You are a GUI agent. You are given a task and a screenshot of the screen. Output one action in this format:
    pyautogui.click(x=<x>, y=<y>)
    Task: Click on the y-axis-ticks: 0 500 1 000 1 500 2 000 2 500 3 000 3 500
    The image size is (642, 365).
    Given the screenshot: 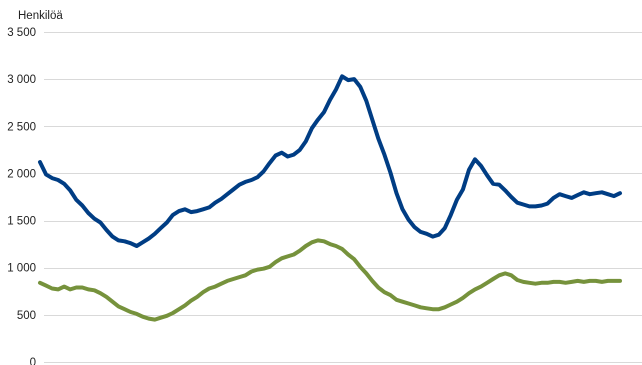 What is the action you would take?
    pyautogui.click(x=21, y=196)
    